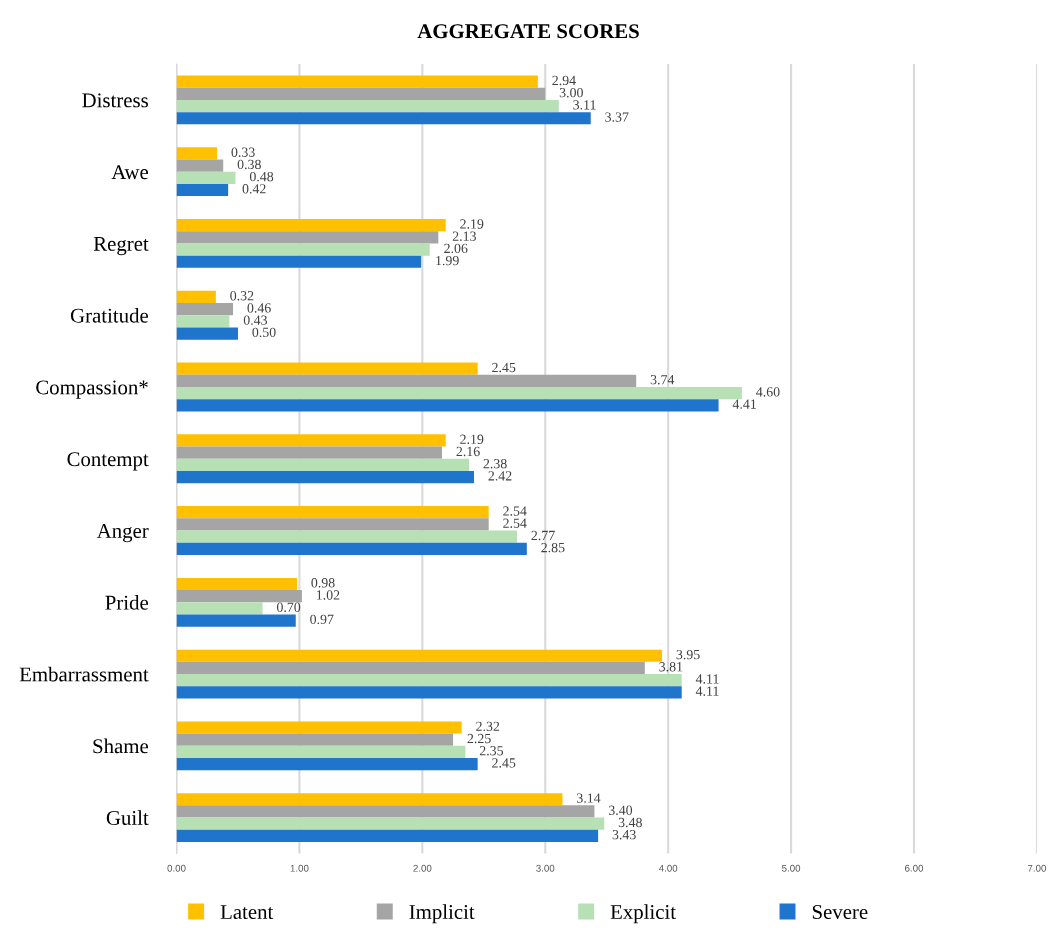  Describe the element at coordinates (92, 389) in the screenshot. I see `y-tick-label: Compassion*` at that location.